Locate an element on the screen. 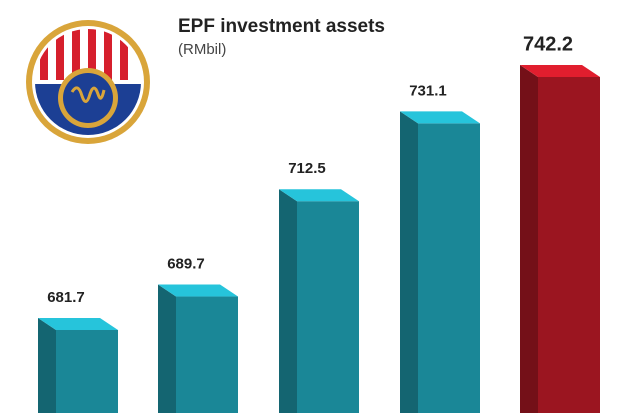  chart-subtitle: (RMbil) is located at coordinates (202, 49).